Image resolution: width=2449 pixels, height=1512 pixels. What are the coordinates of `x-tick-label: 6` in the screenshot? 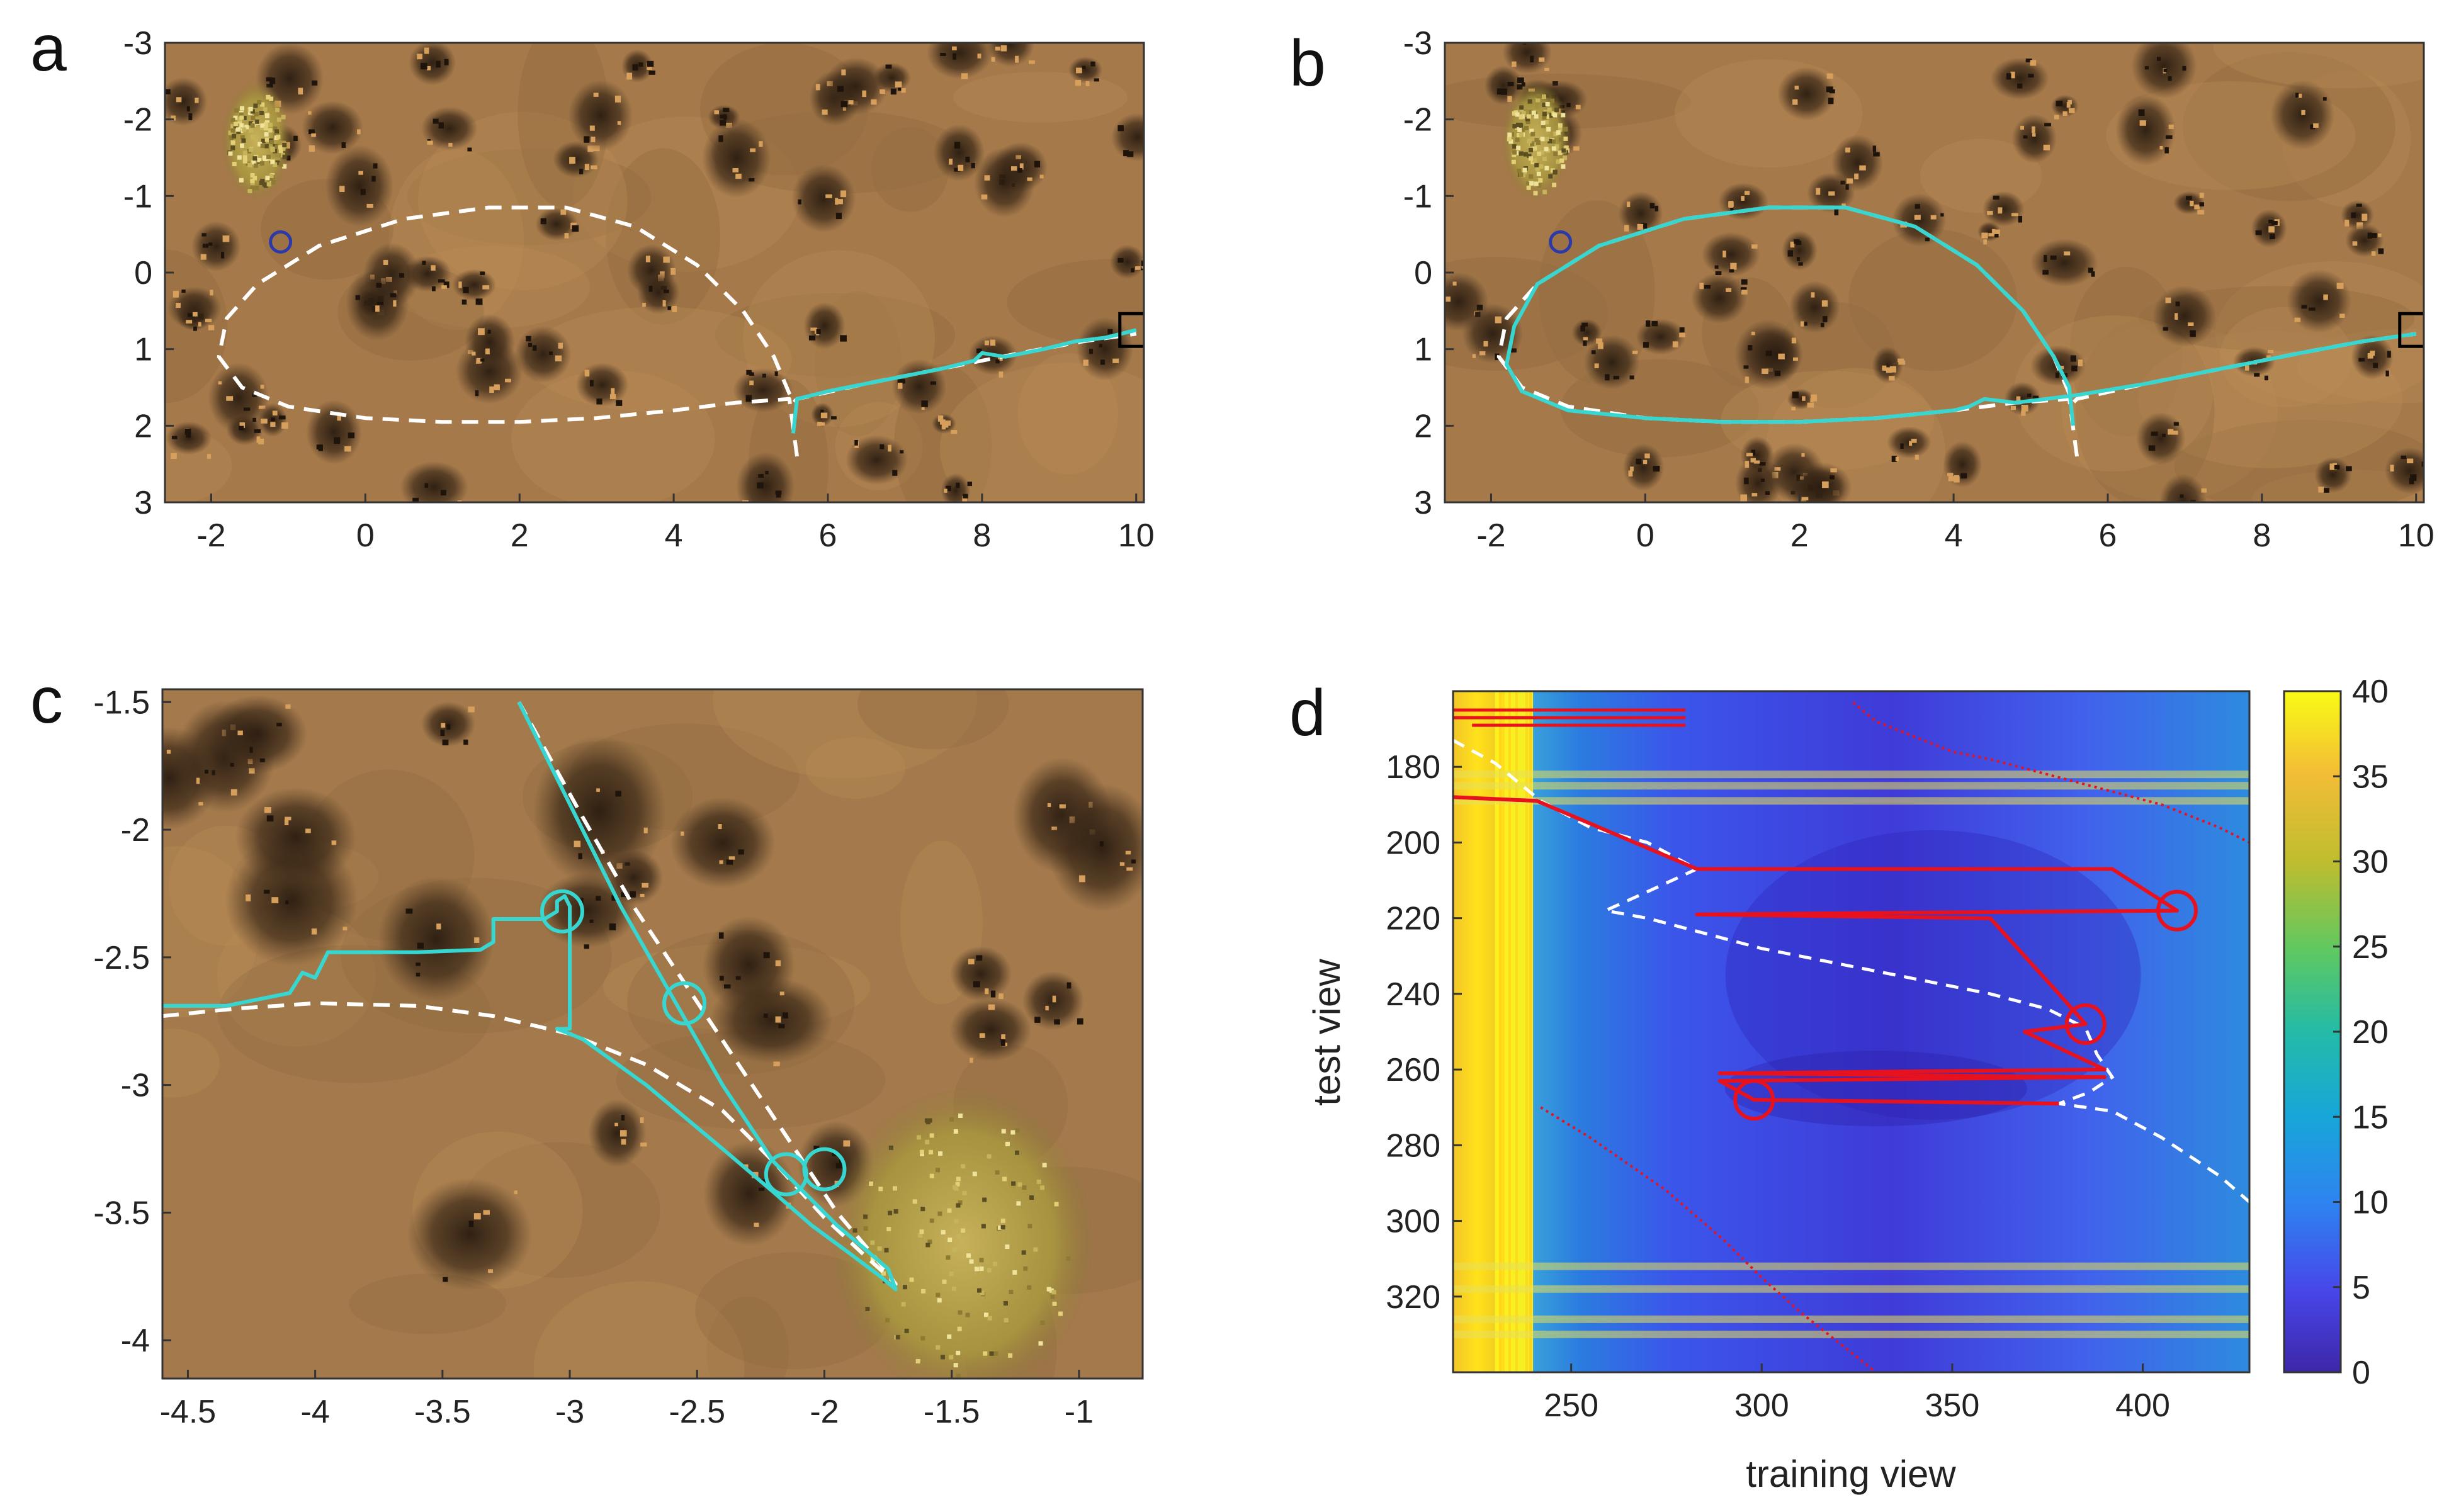 It's located at (2108, 535).